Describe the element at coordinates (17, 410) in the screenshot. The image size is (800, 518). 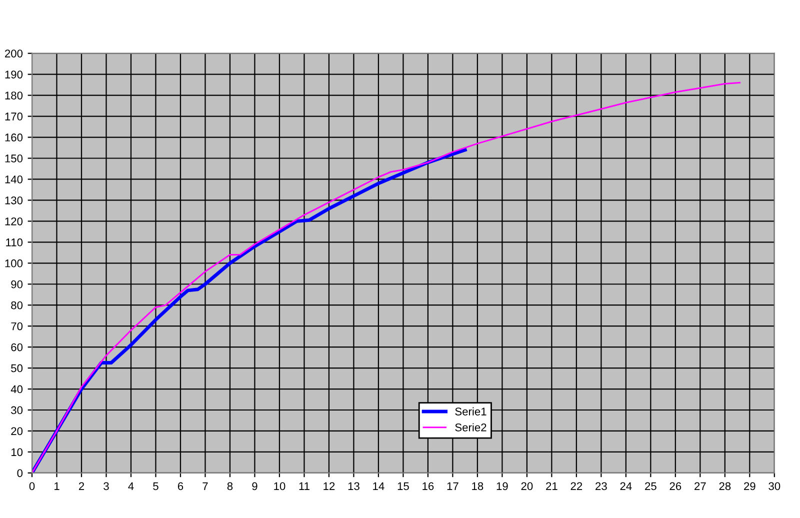
I see `y-tick-label: 30` at that location.